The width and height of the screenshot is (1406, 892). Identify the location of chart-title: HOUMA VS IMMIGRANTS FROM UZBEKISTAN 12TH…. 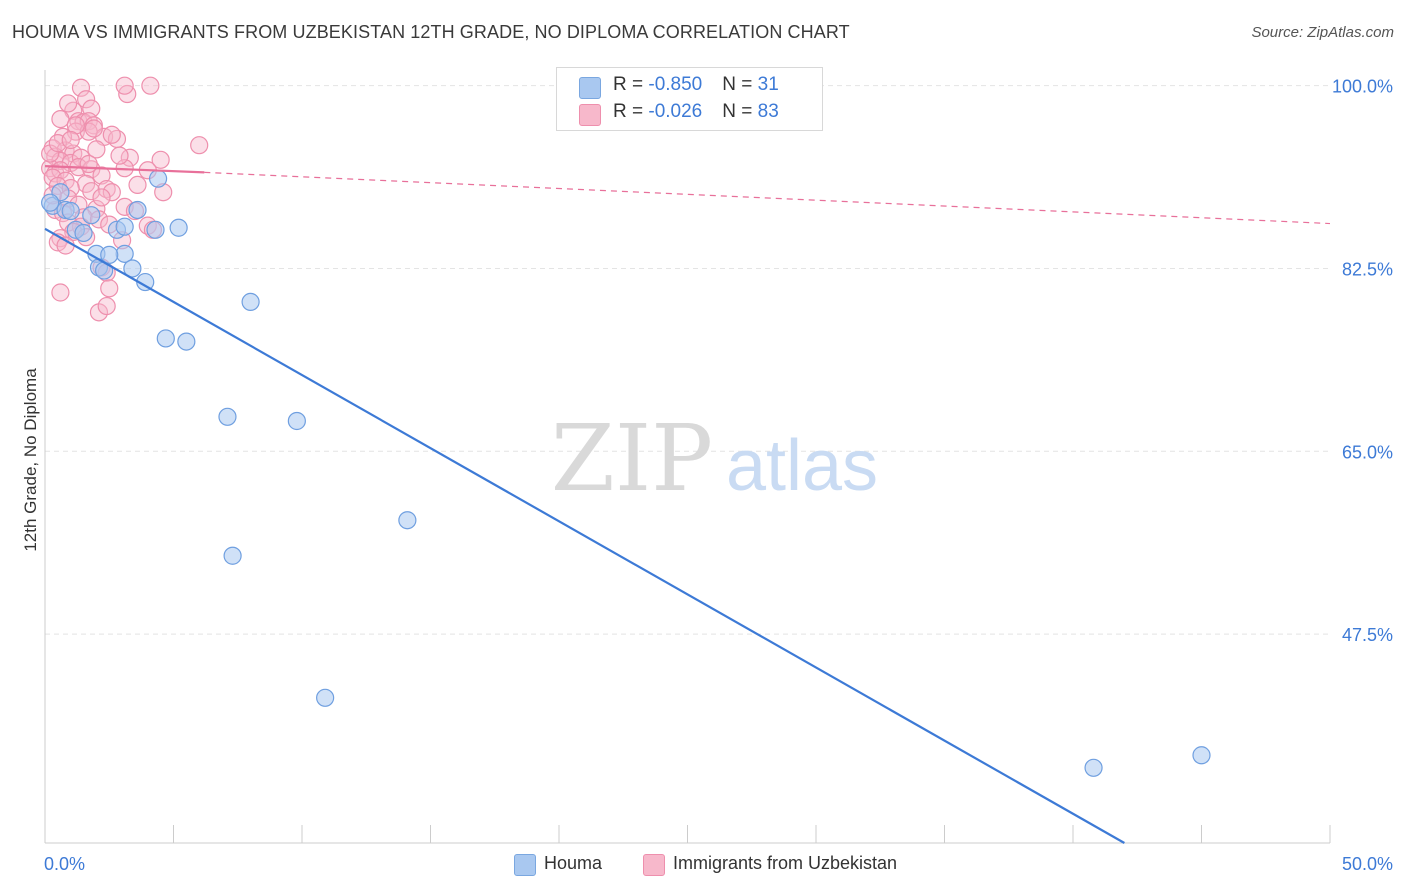
(431, 32).